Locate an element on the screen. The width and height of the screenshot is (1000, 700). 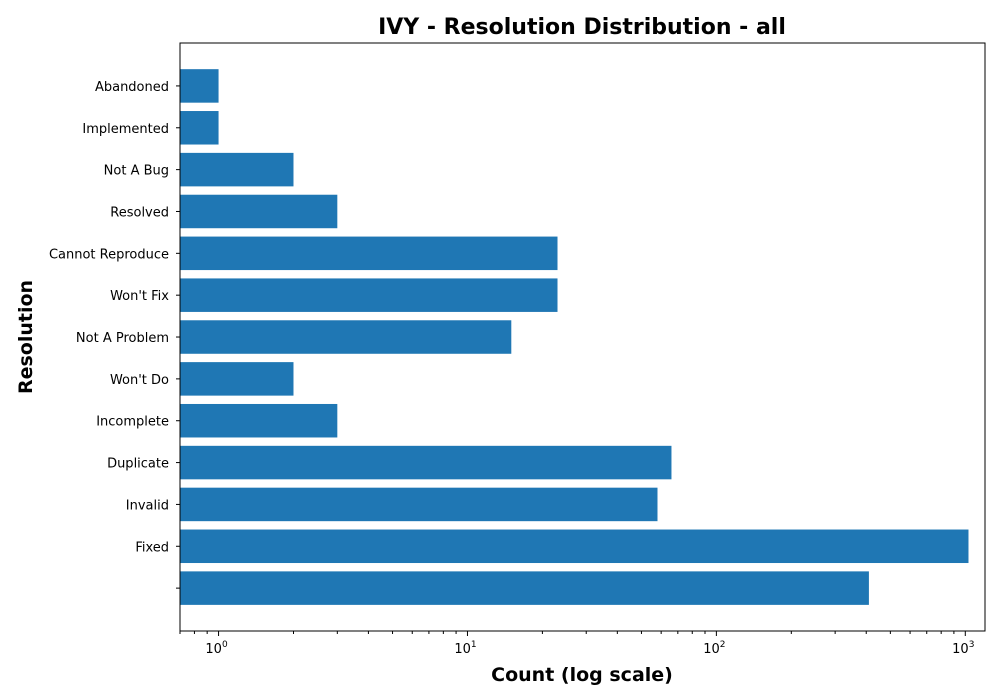
x-tick-label: 10¹ is located at coordinates (465, 648).